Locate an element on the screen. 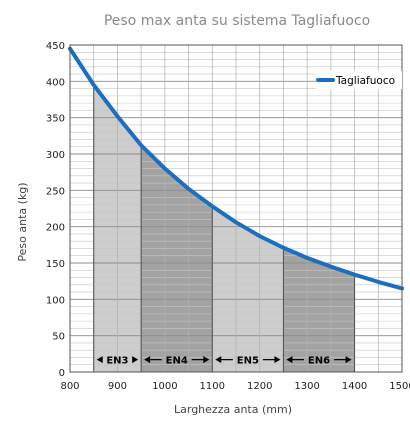 The width and height of the screenshot is (410, 424). y-axis-title: Peso anta (kg) is located at coordinates (22, 221).